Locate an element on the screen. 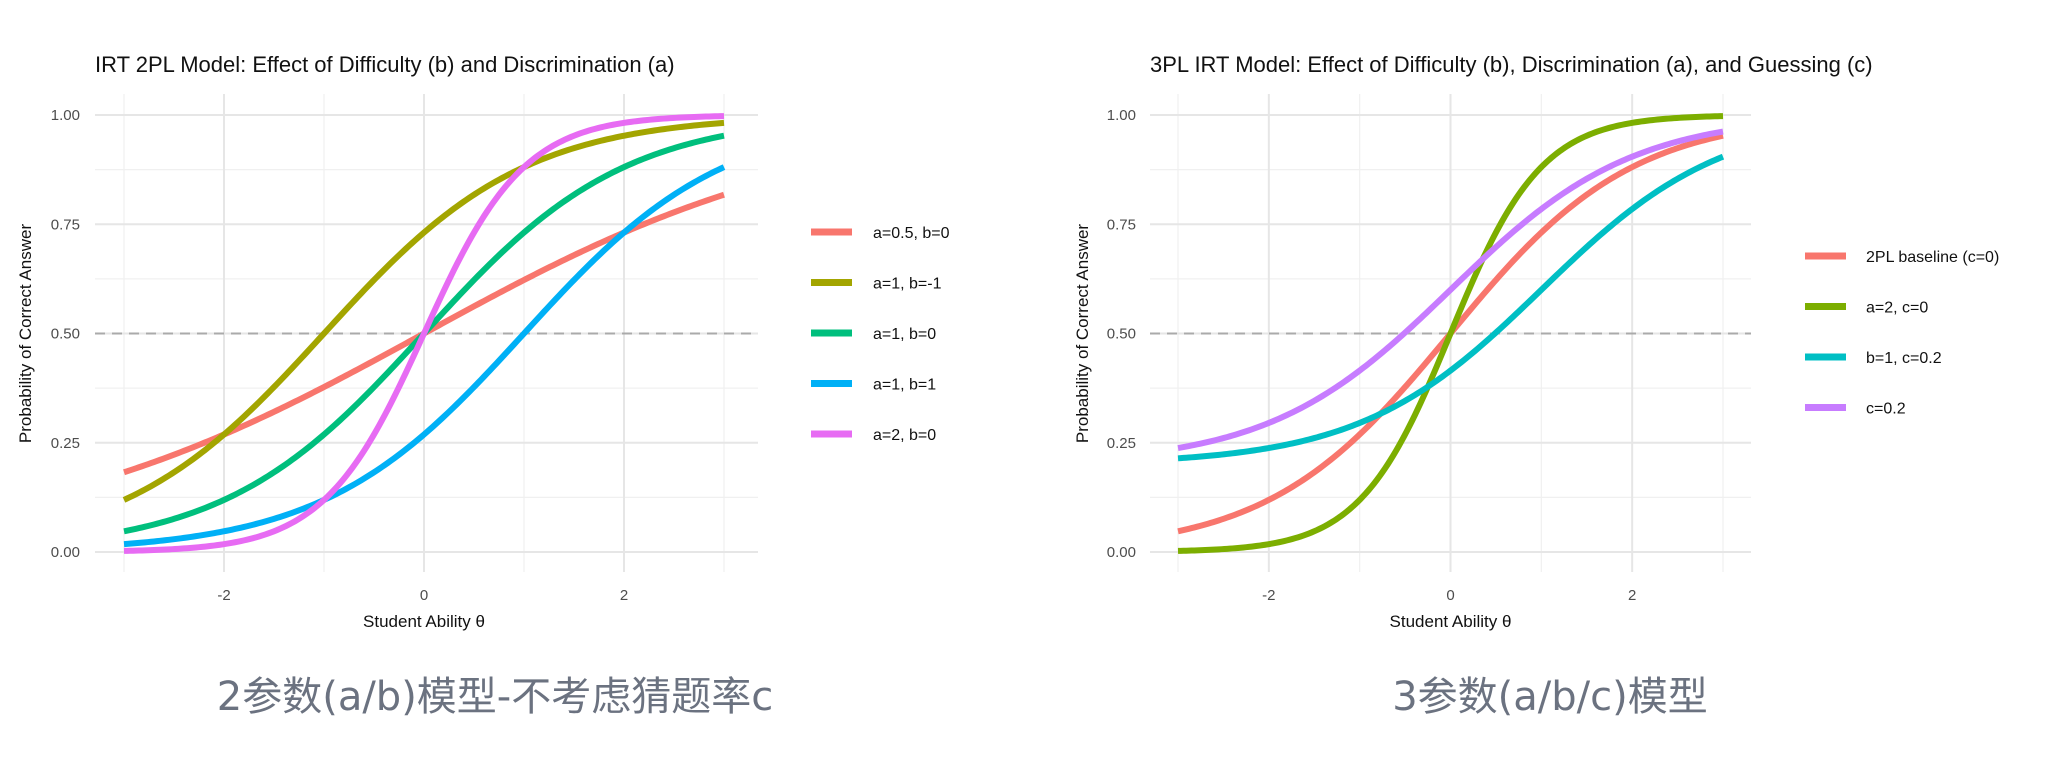  legend-item: a=2, b=0 is located at coordinates (873, 435).